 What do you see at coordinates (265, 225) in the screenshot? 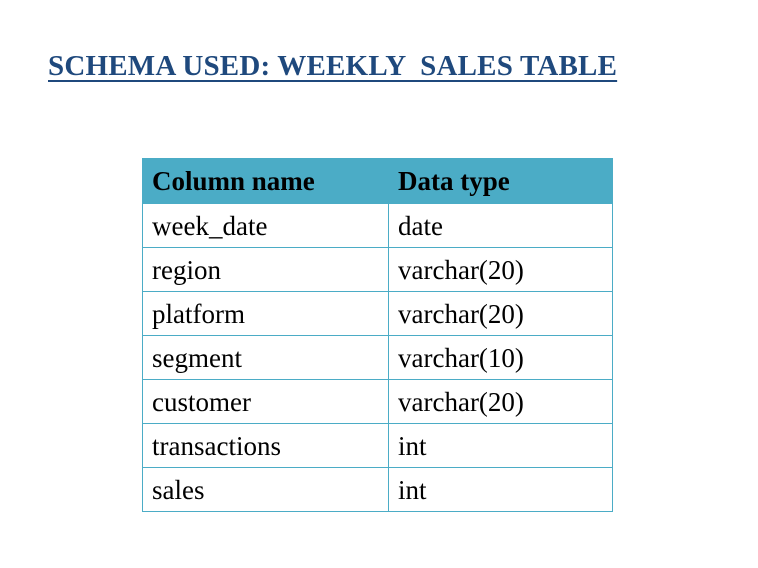
I see `column-name-cell: week_date` at bounding box center [265, 225].